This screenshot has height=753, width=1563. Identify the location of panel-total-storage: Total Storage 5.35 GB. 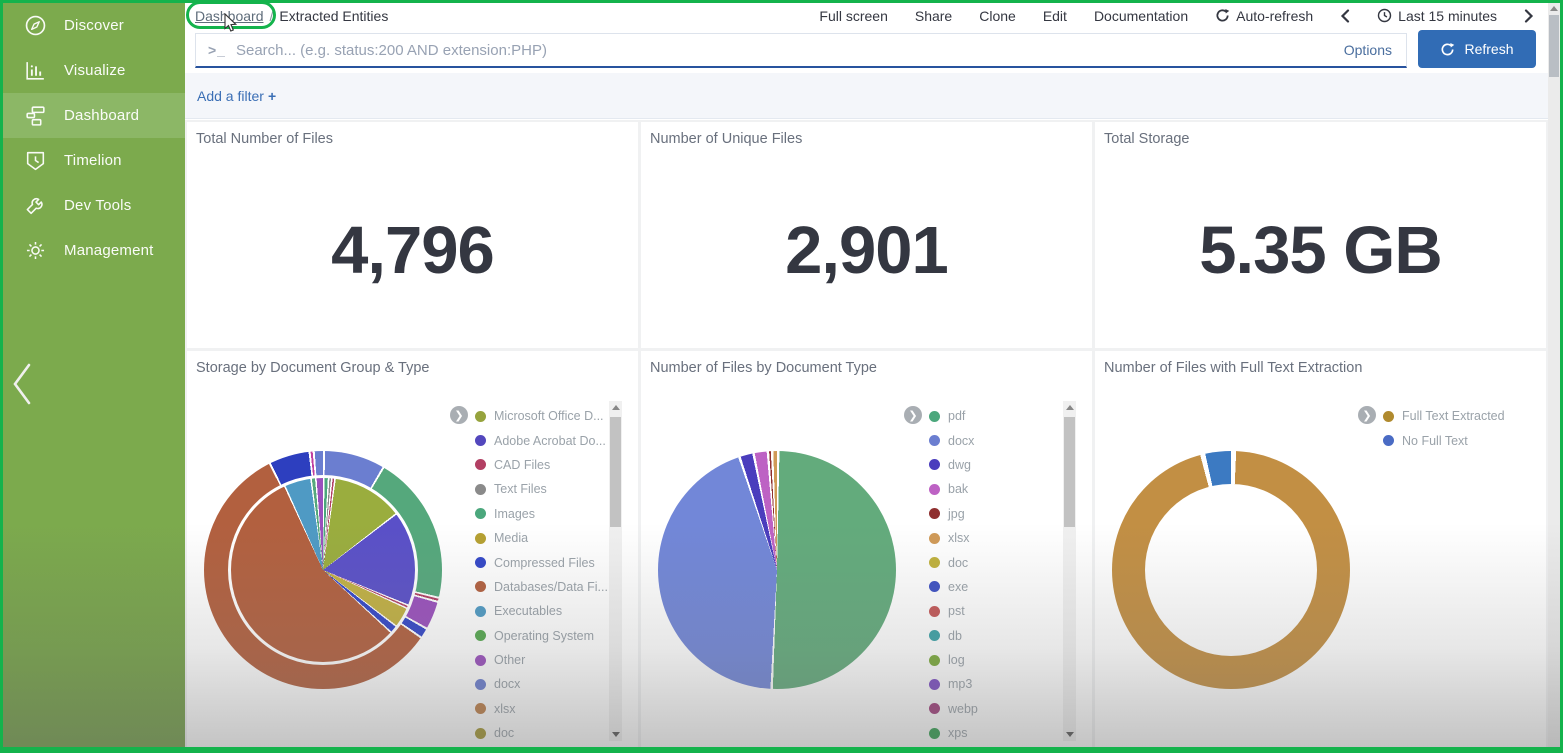
(1320, 235).